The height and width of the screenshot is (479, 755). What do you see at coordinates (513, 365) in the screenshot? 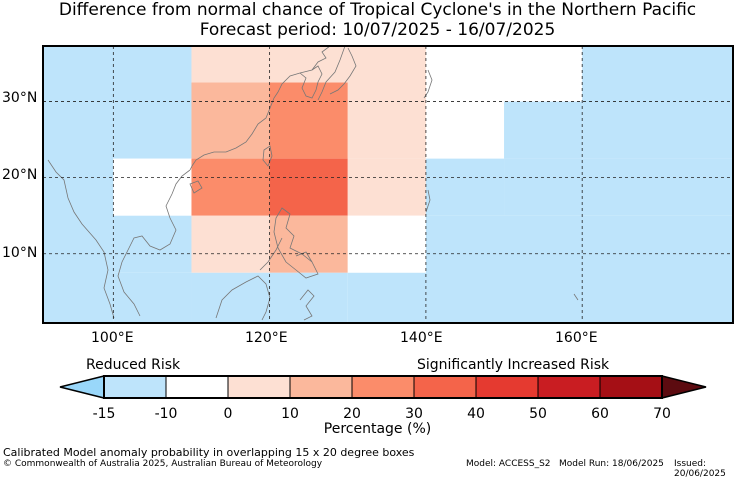
I see `increased-risk-label: Significantly Increased Risk` at bounding box center [513, 365].